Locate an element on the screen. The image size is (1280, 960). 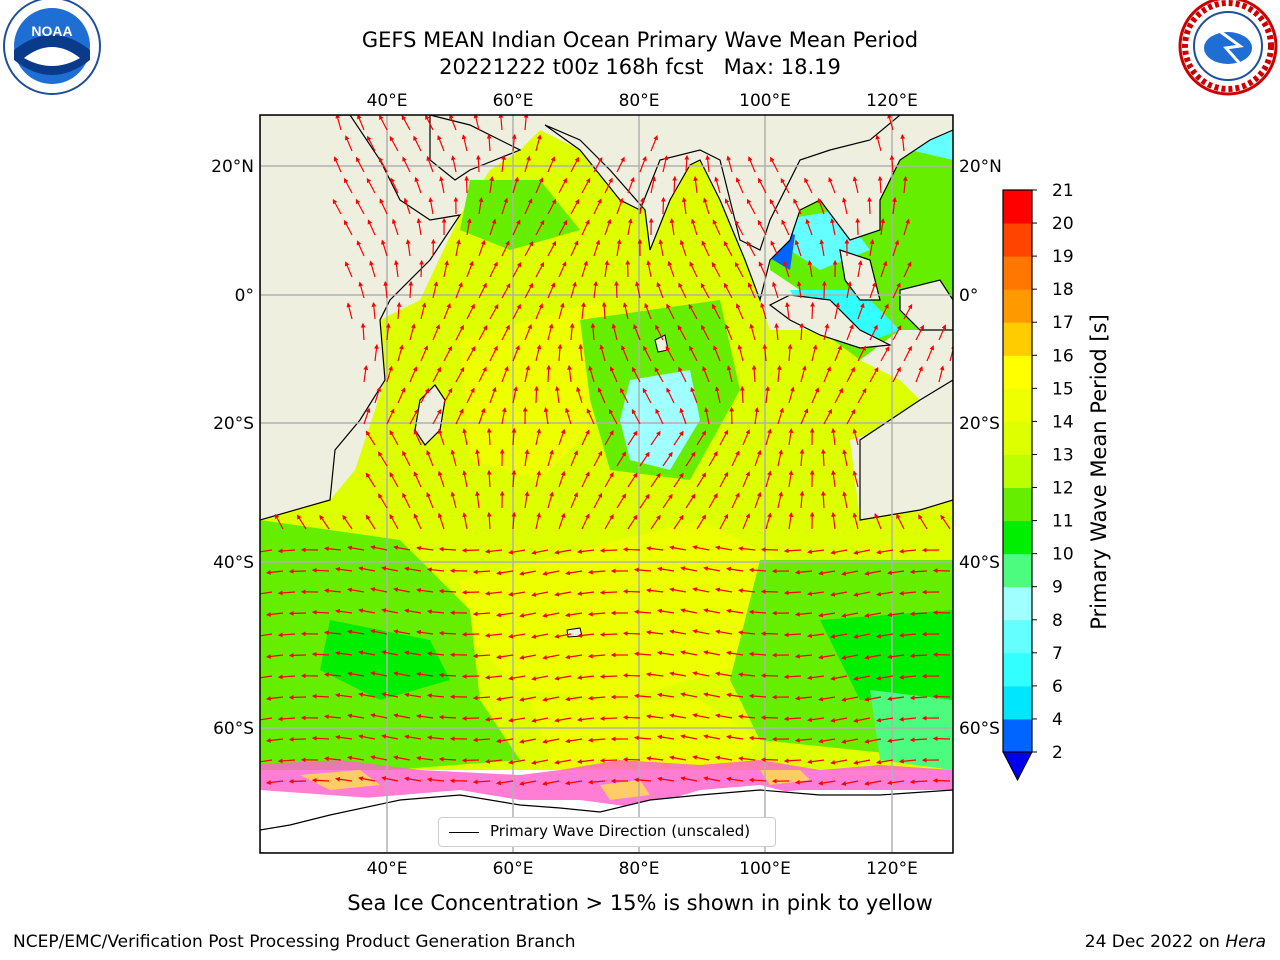
colorbar-tick-label: 2 is located at coordinates (1057, 753).